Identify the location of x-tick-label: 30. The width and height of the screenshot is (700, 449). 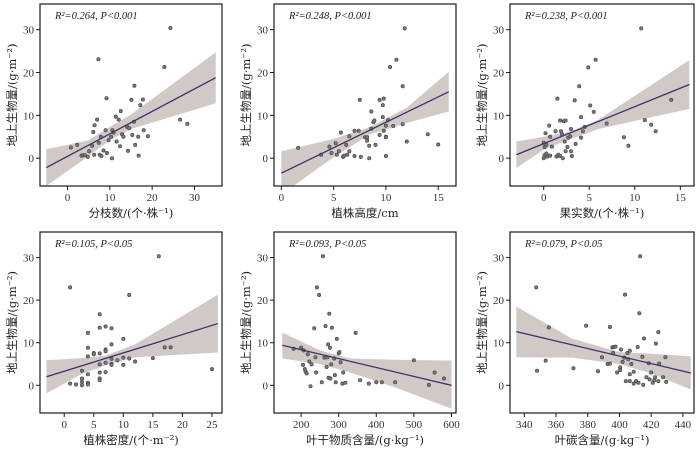
(195, 198).